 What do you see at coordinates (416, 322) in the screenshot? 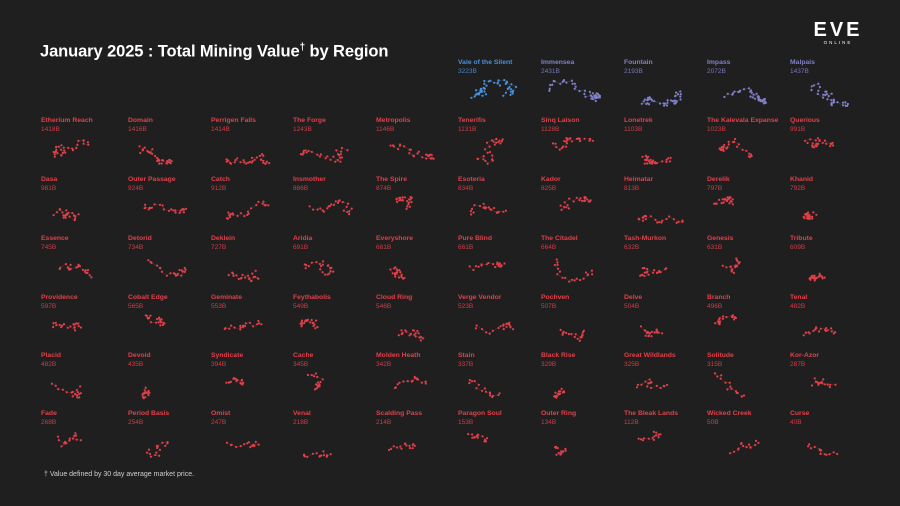
I see `region-cell: Cloud Ring 546B` at bounding box center [416, 322].